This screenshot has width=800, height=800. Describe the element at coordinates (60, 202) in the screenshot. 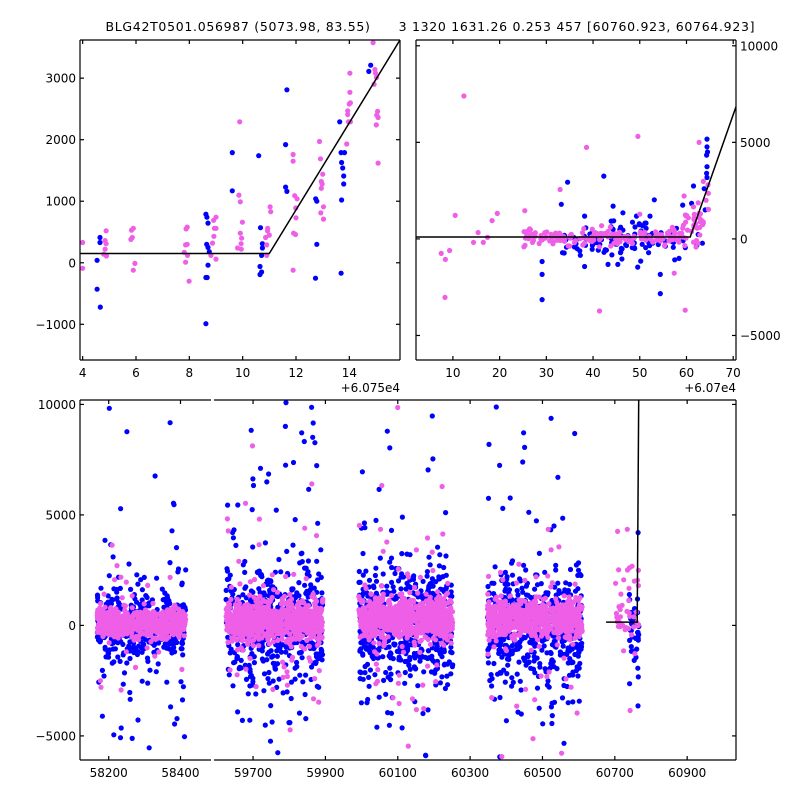

I see `y-tick-label: 1000` at that location.